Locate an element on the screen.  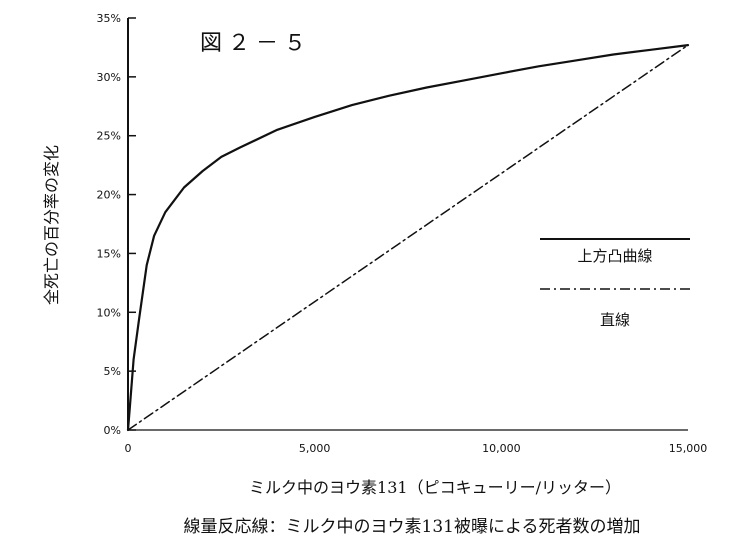
y-tick-label: 20% is located at coordinates (109, 195).